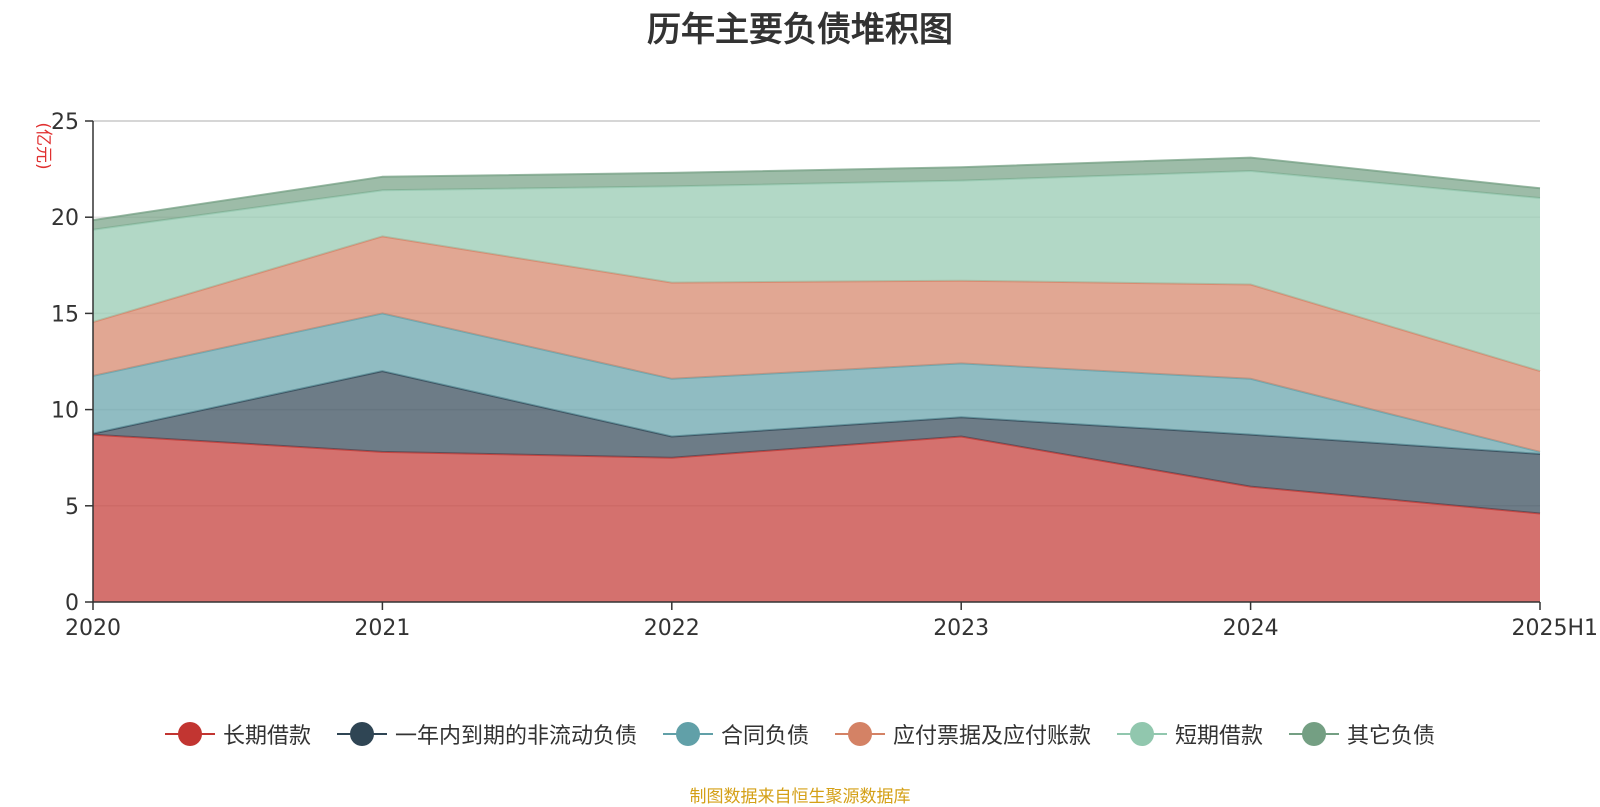 This screenshot has height=807, width=1600. I want to click on area-其它负债, so click(816, 193).